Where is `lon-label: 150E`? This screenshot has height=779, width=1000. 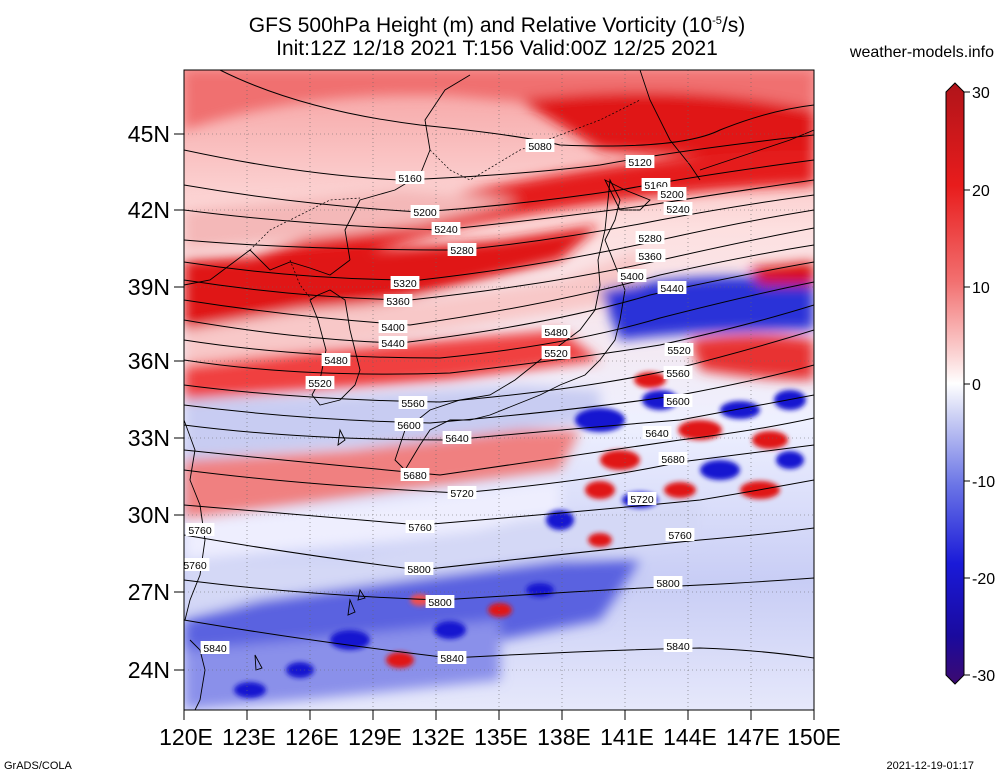
lon-label: 150E is located at coordinates (814, 737).